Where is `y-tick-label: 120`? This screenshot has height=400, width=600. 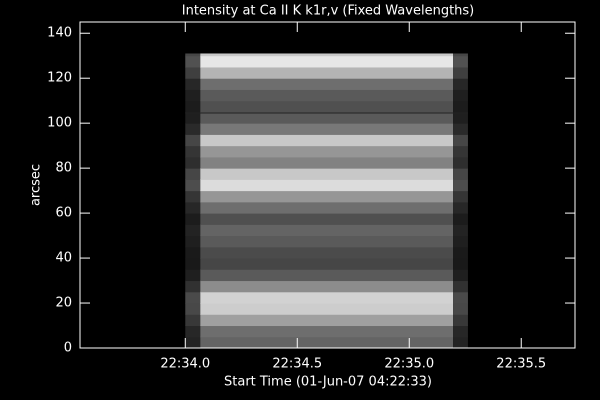 y-tick-label: 120 is located at coordinates (59, 78).